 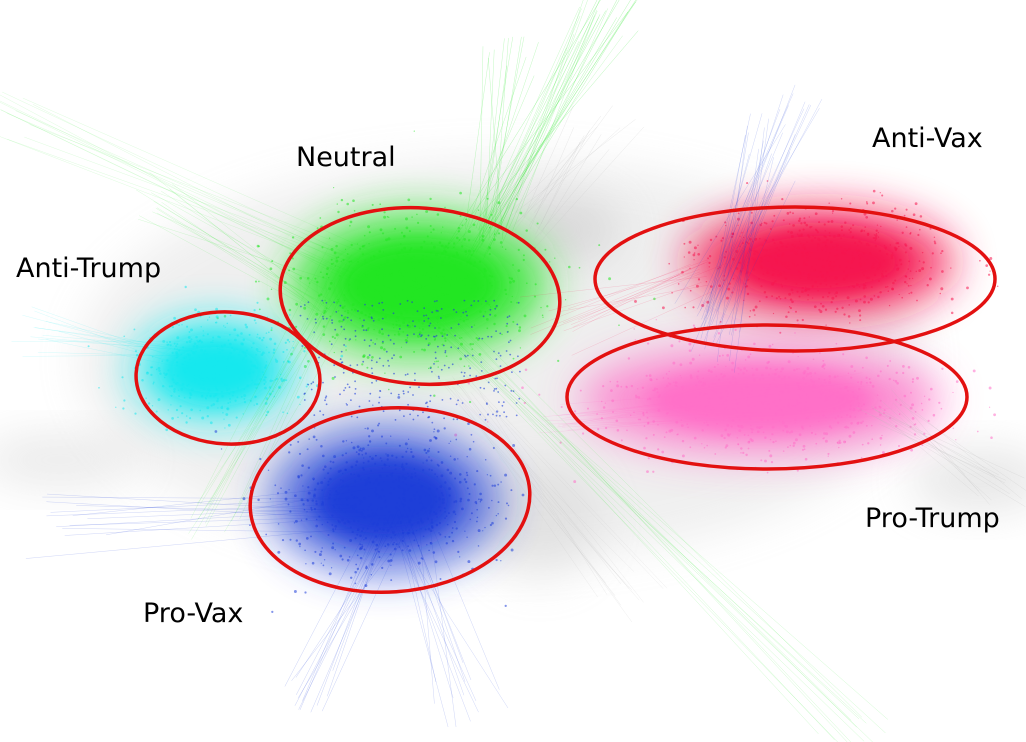 What do you see at coordinates (927, 138) in the screenshot?
I see `label-anti-vax: Anti-Vax` at bounding box center [927, 138].